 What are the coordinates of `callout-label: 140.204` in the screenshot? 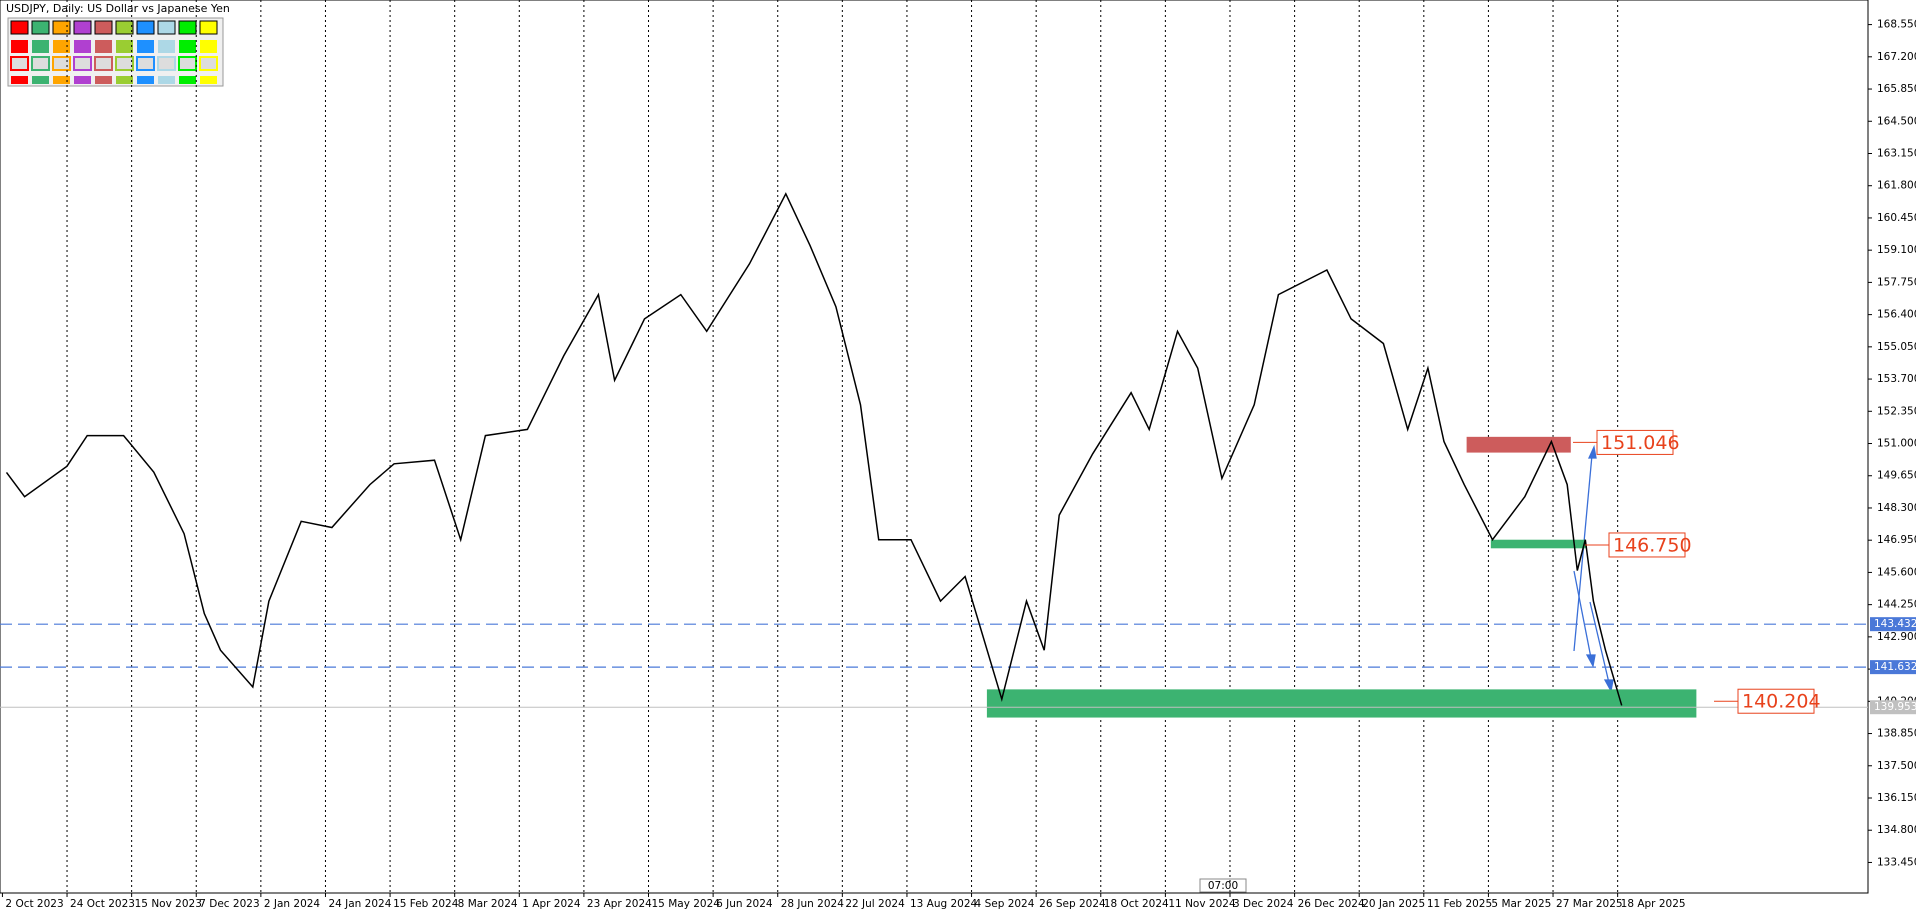 It's located at (1781, 702).